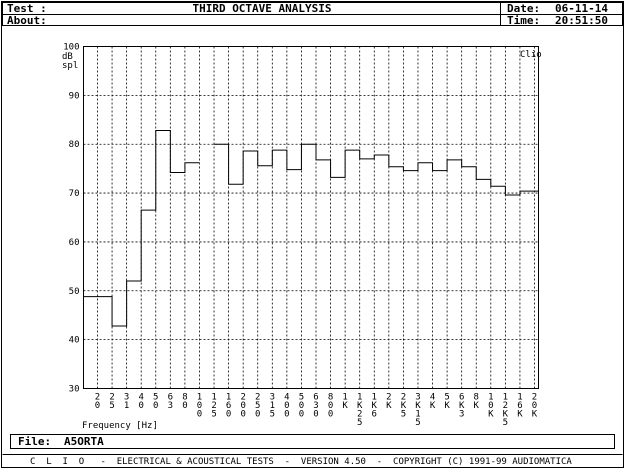  I want to click on date-value: 06-11-14, so click(581, 8).